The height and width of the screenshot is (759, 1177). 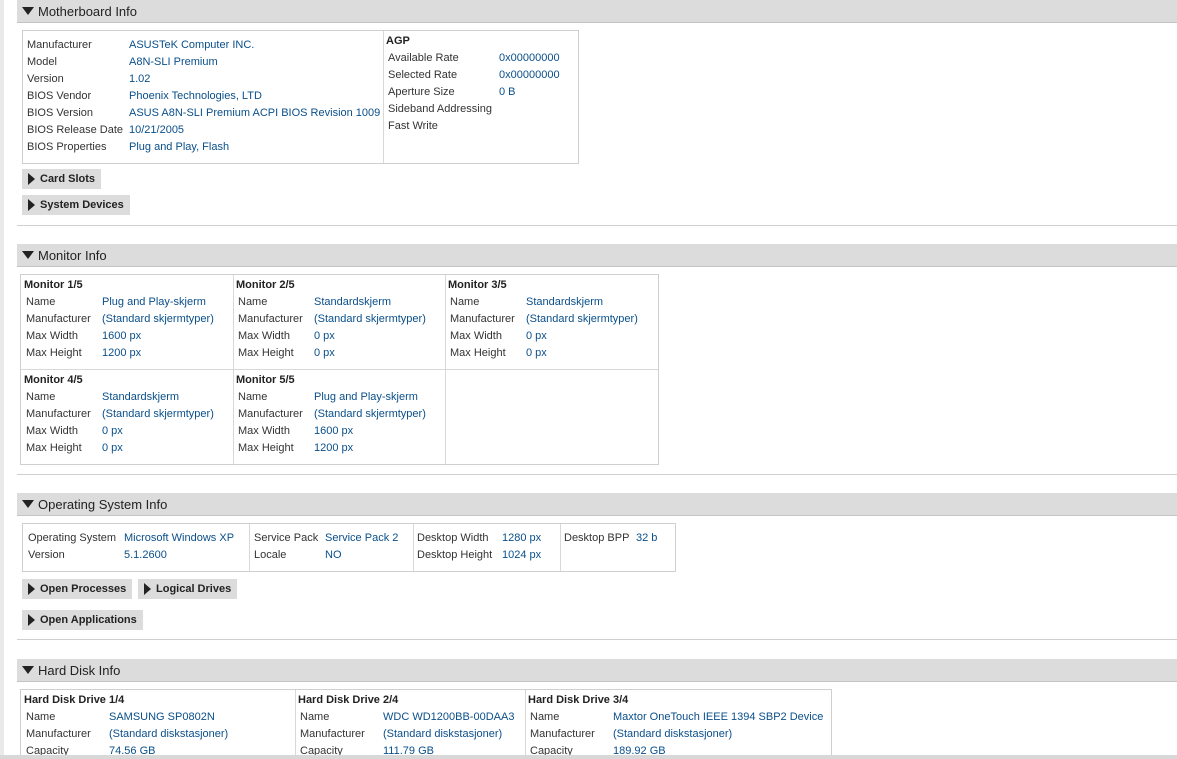 What do you see at coordinates (82, 205) in the screenshot?
I see `toggle-label: System Devices` at bounding box center [82, 205].